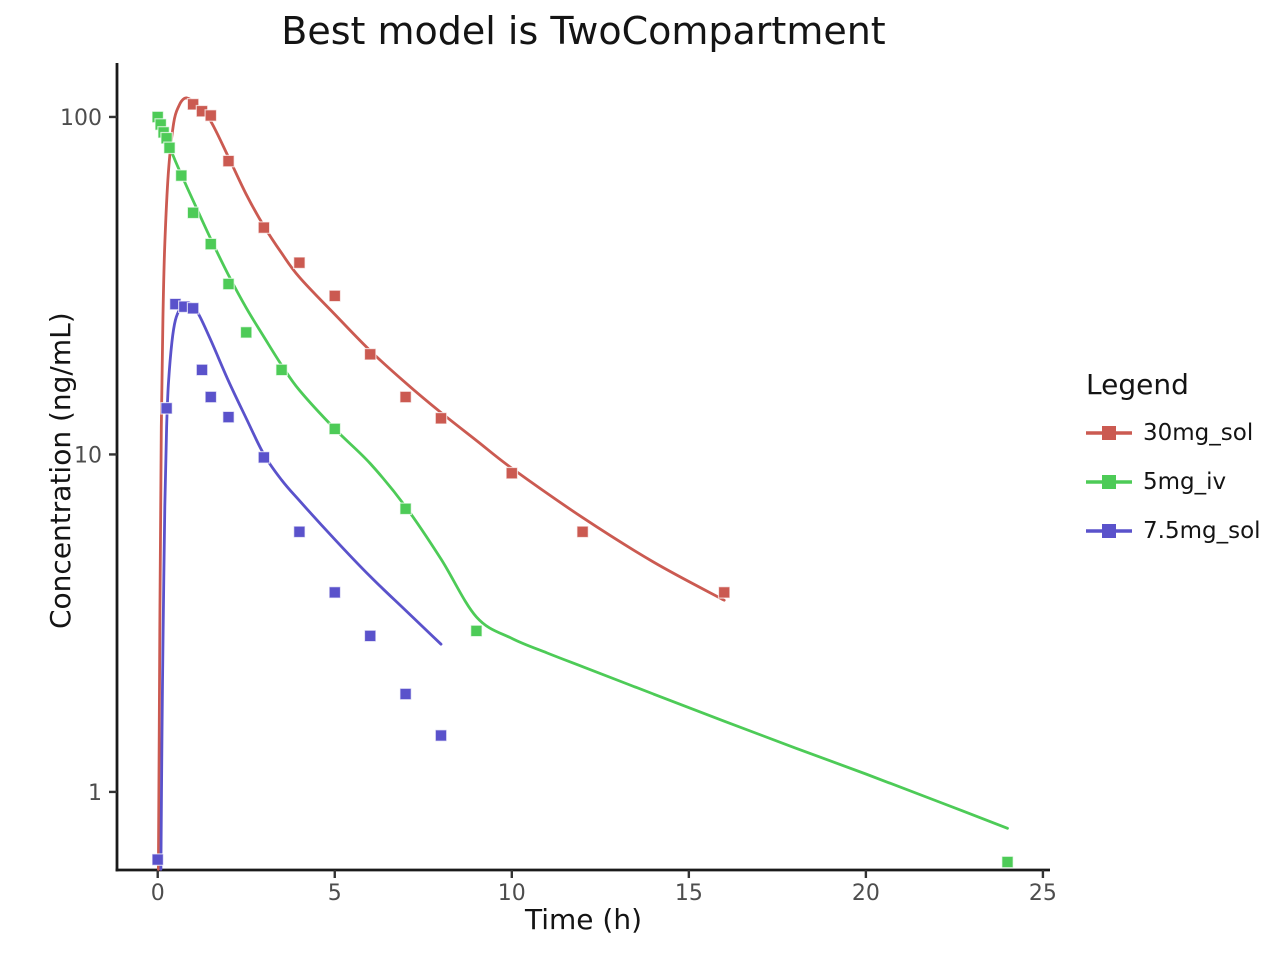  Describe the element at coordinates (1202, 531) in the screenshot. I see `legend-item-label: 7.5mg_sol` at that location.